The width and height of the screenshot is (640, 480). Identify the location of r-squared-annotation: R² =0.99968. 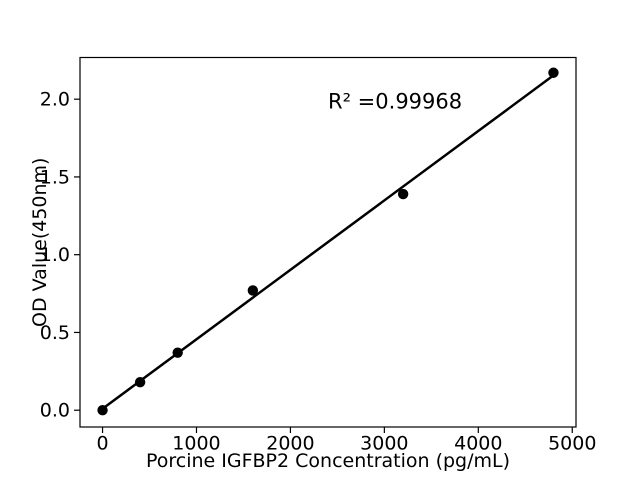
(395, 102).